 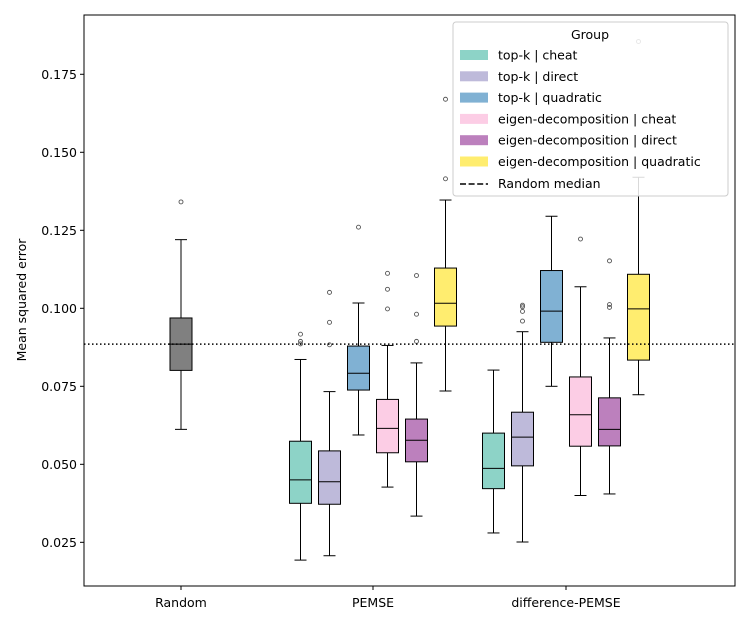 What do you see at coordinates (590, 34) in the screenshot?
I see `legend-title: Group` at bounding box center [590, 34].